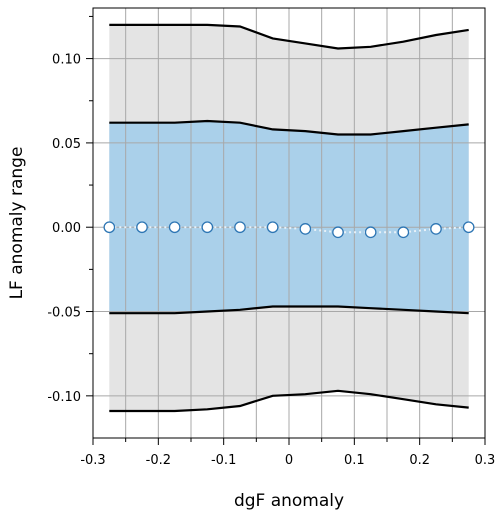  Describe the element at coordinates (289, 401) in the screenshot. I see `outer-lower-line` at that location.